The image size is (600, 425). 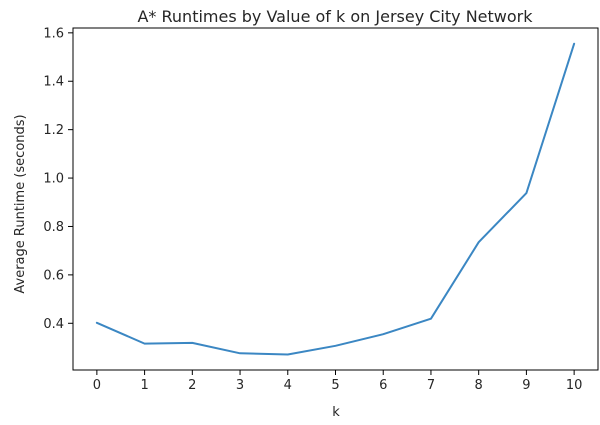 What do you see at coordinates (20, 203) in the screenshot?
I see `y-axis-label: Average Runtime (seconds)` at bounding box center [20, 203].